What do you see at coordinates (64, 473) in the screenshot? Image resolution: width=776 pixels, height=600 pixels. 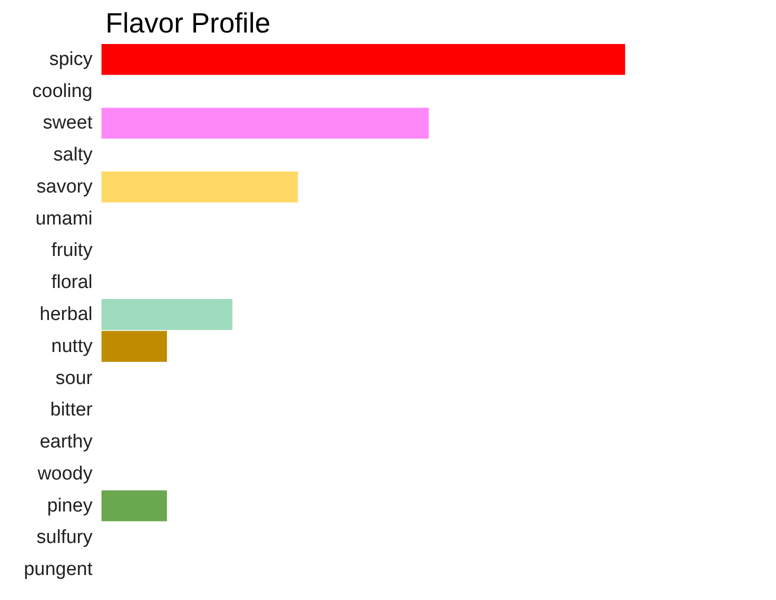 I see `y-tick-label: woody` at bounding box center [64, 473].